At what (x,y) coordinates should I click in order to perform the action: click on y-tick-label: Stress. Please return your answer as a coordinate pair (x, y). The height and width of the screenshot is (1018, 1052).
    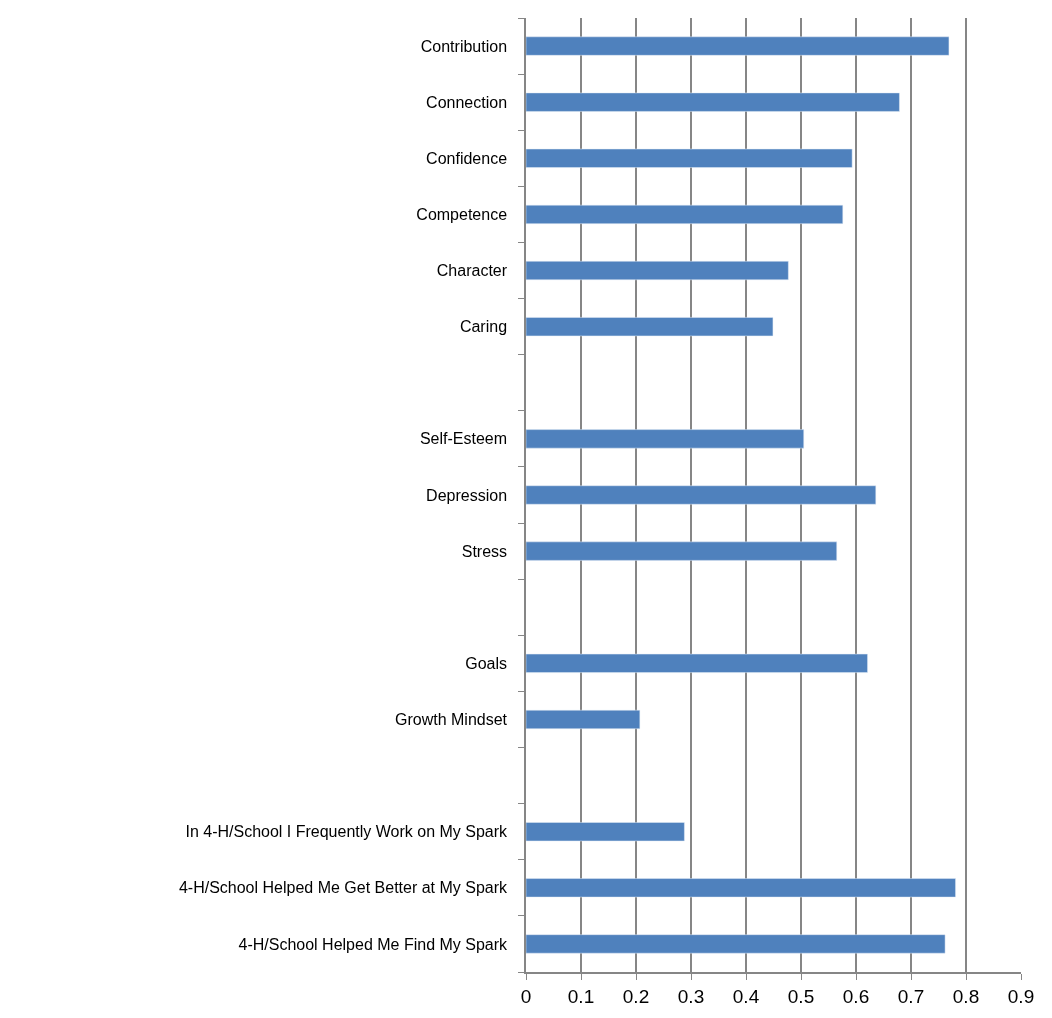
    Looking at the image, I should click on (484, 551).